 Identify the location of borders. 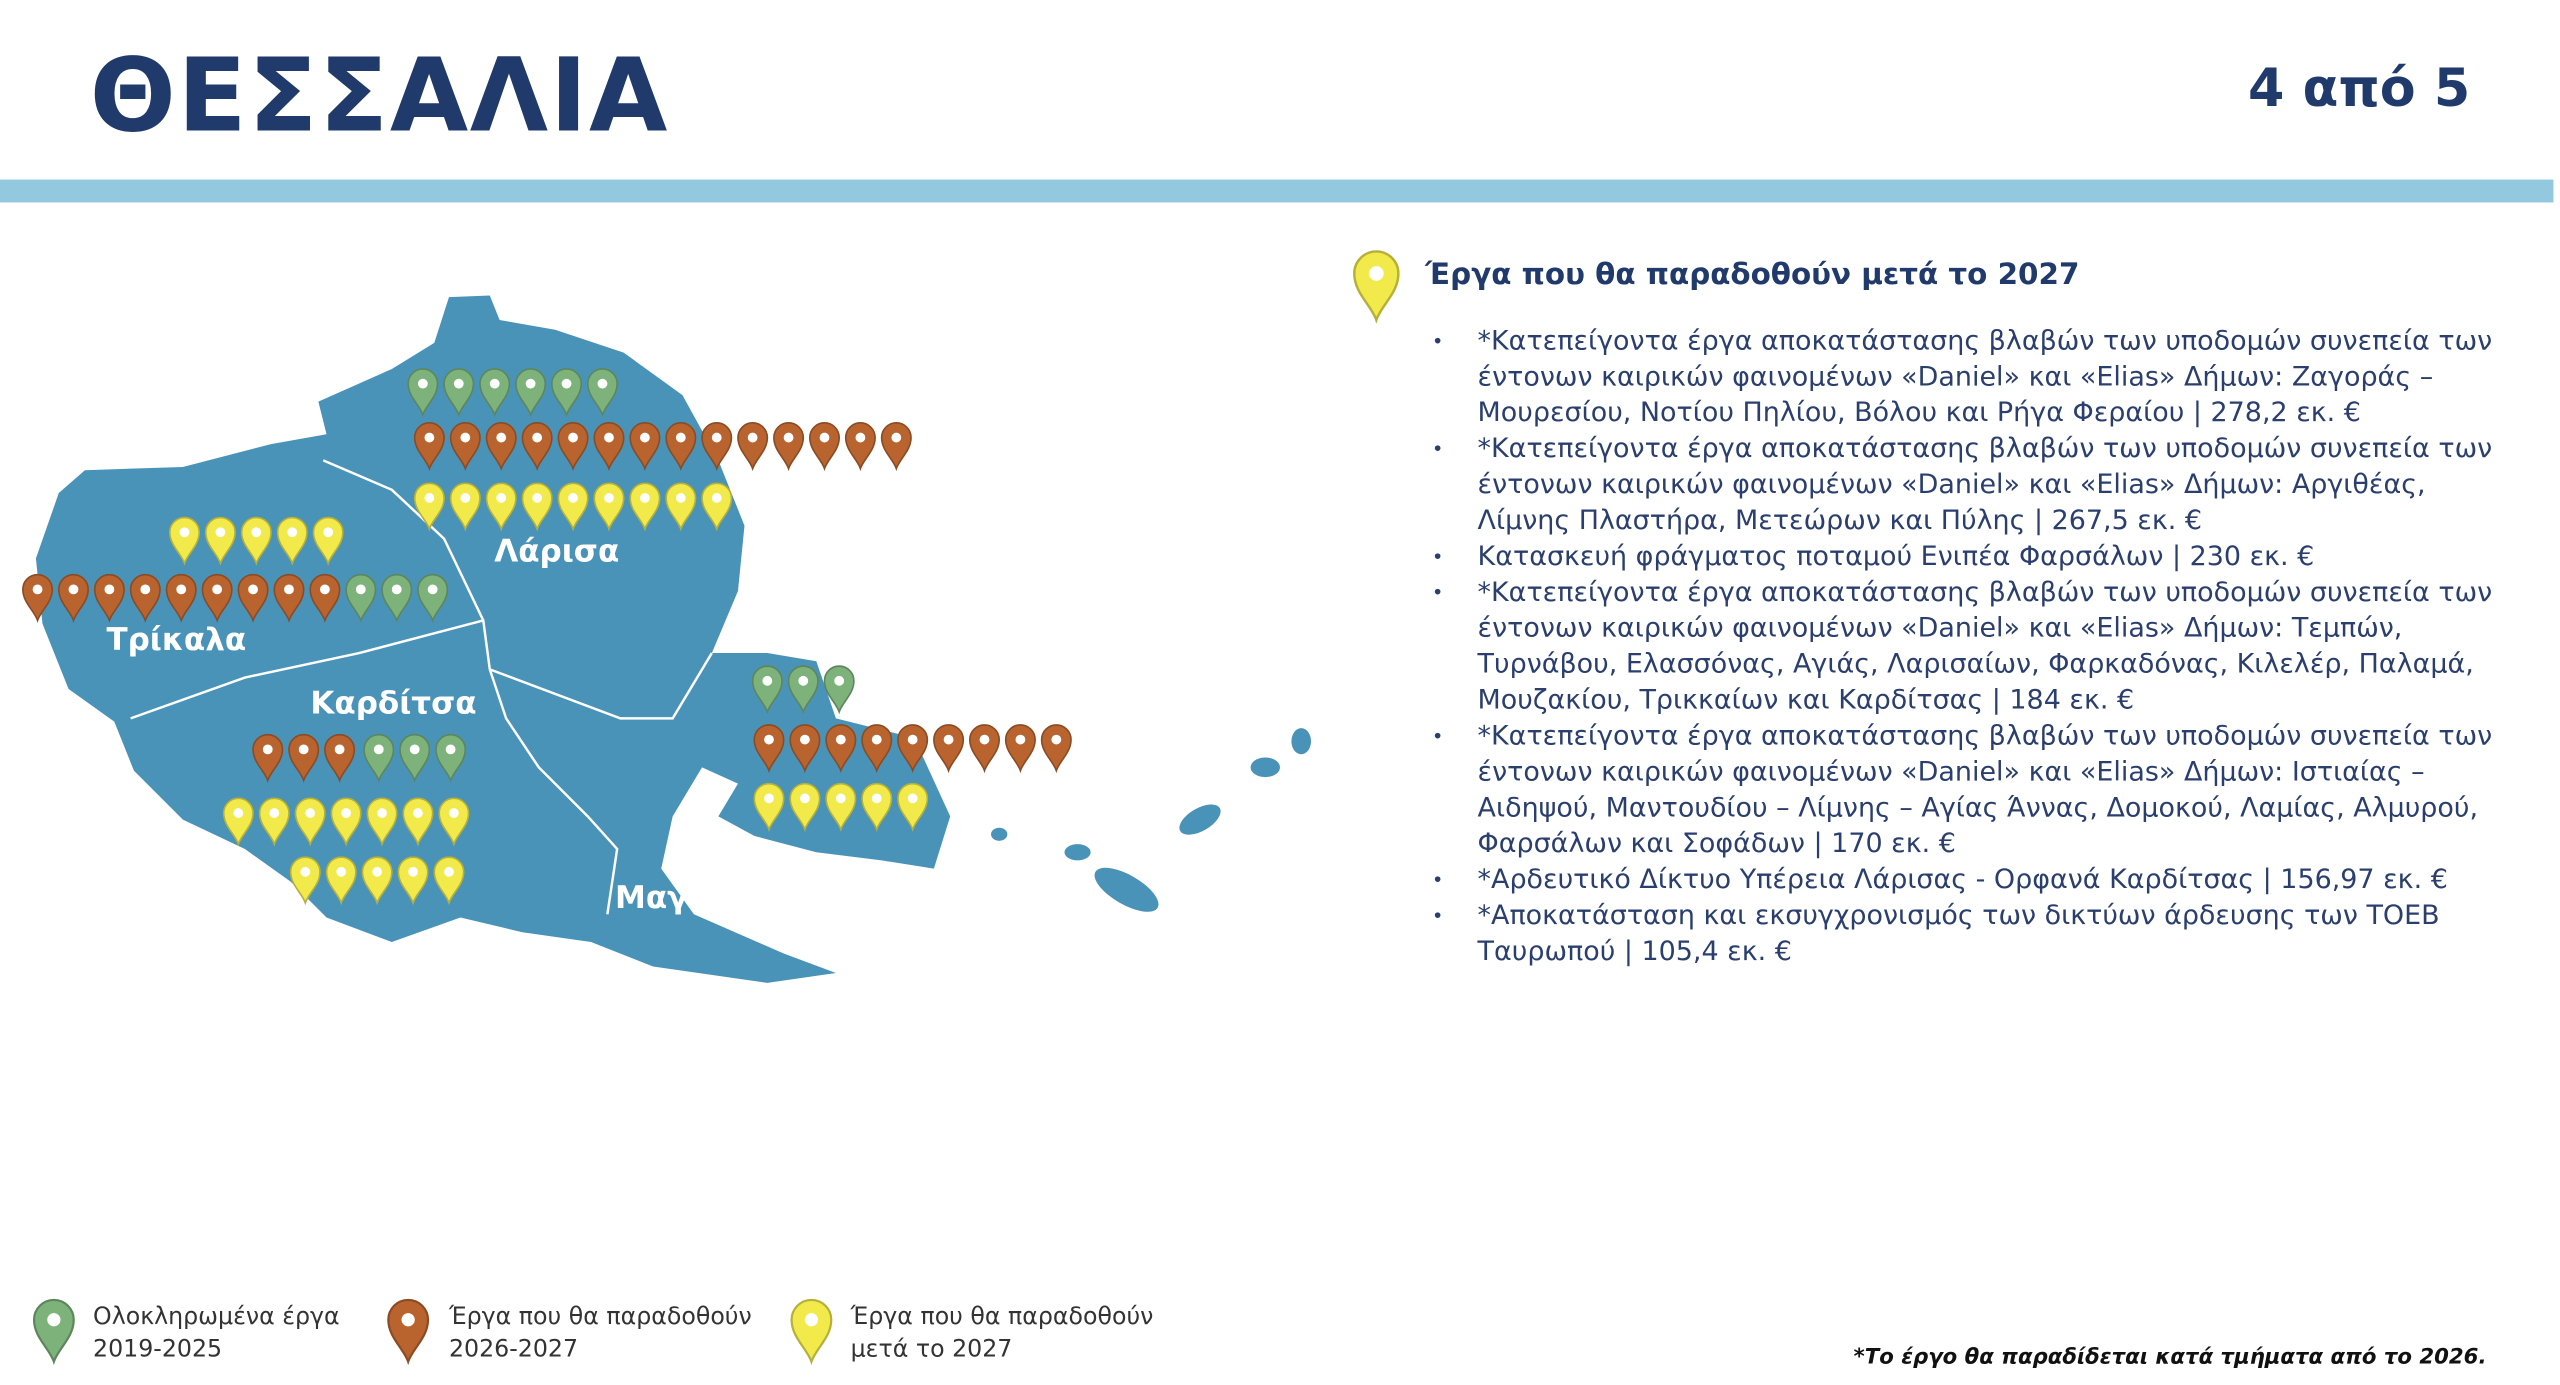
(421, 687).